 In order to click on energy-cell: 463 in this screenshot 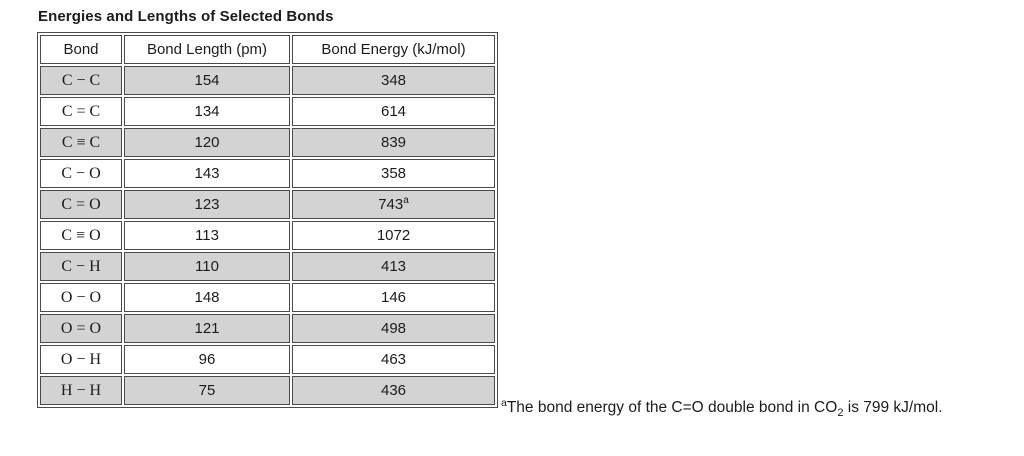, I will do `click(393, 359)`.